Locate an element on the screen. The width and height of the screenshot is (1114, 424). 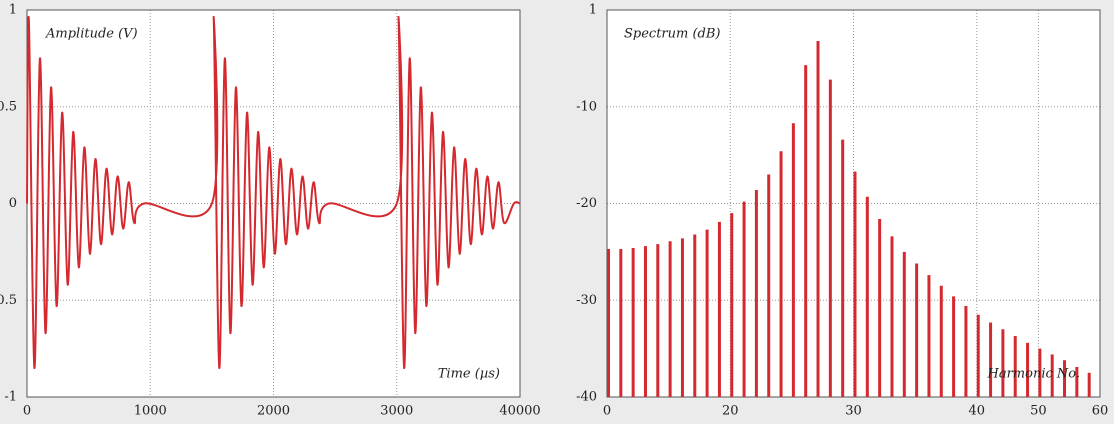
annotation: Time (µs) is located at coordinates (469, 374).